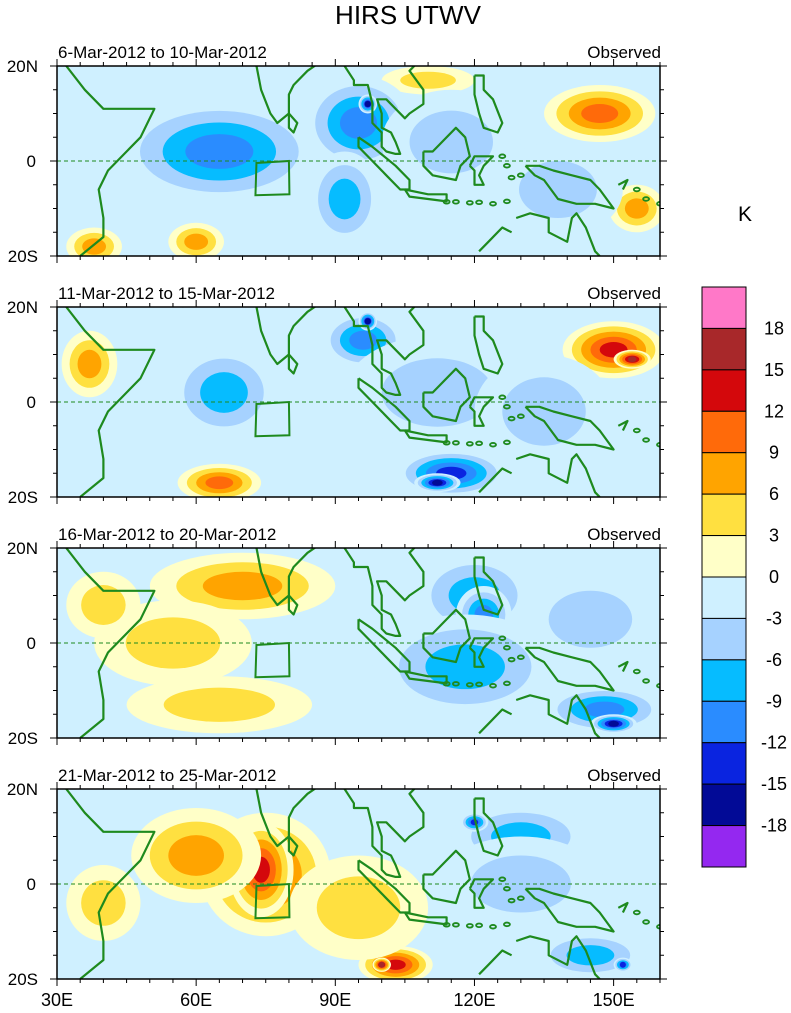  Describe the element at coordinates (162, 52) in the screenshot. I see `panel-period: 6-Mar-2012 to 10-Mar-2012` at that location.